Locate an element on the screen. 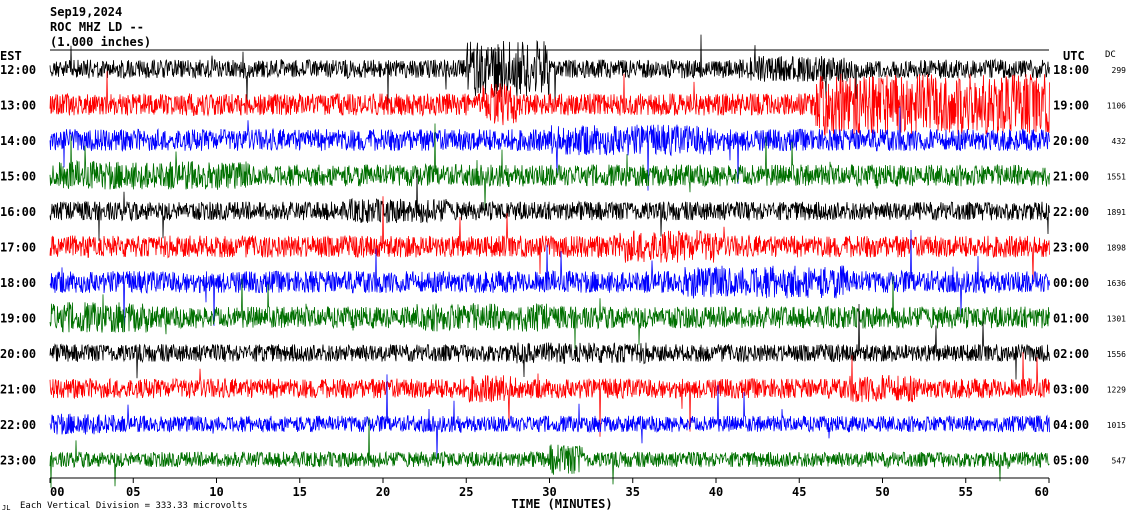 Image resolution: width=1130 pixels, height=519 pixels. left-time-label: 19:00 is located at coordinates (18, 319).